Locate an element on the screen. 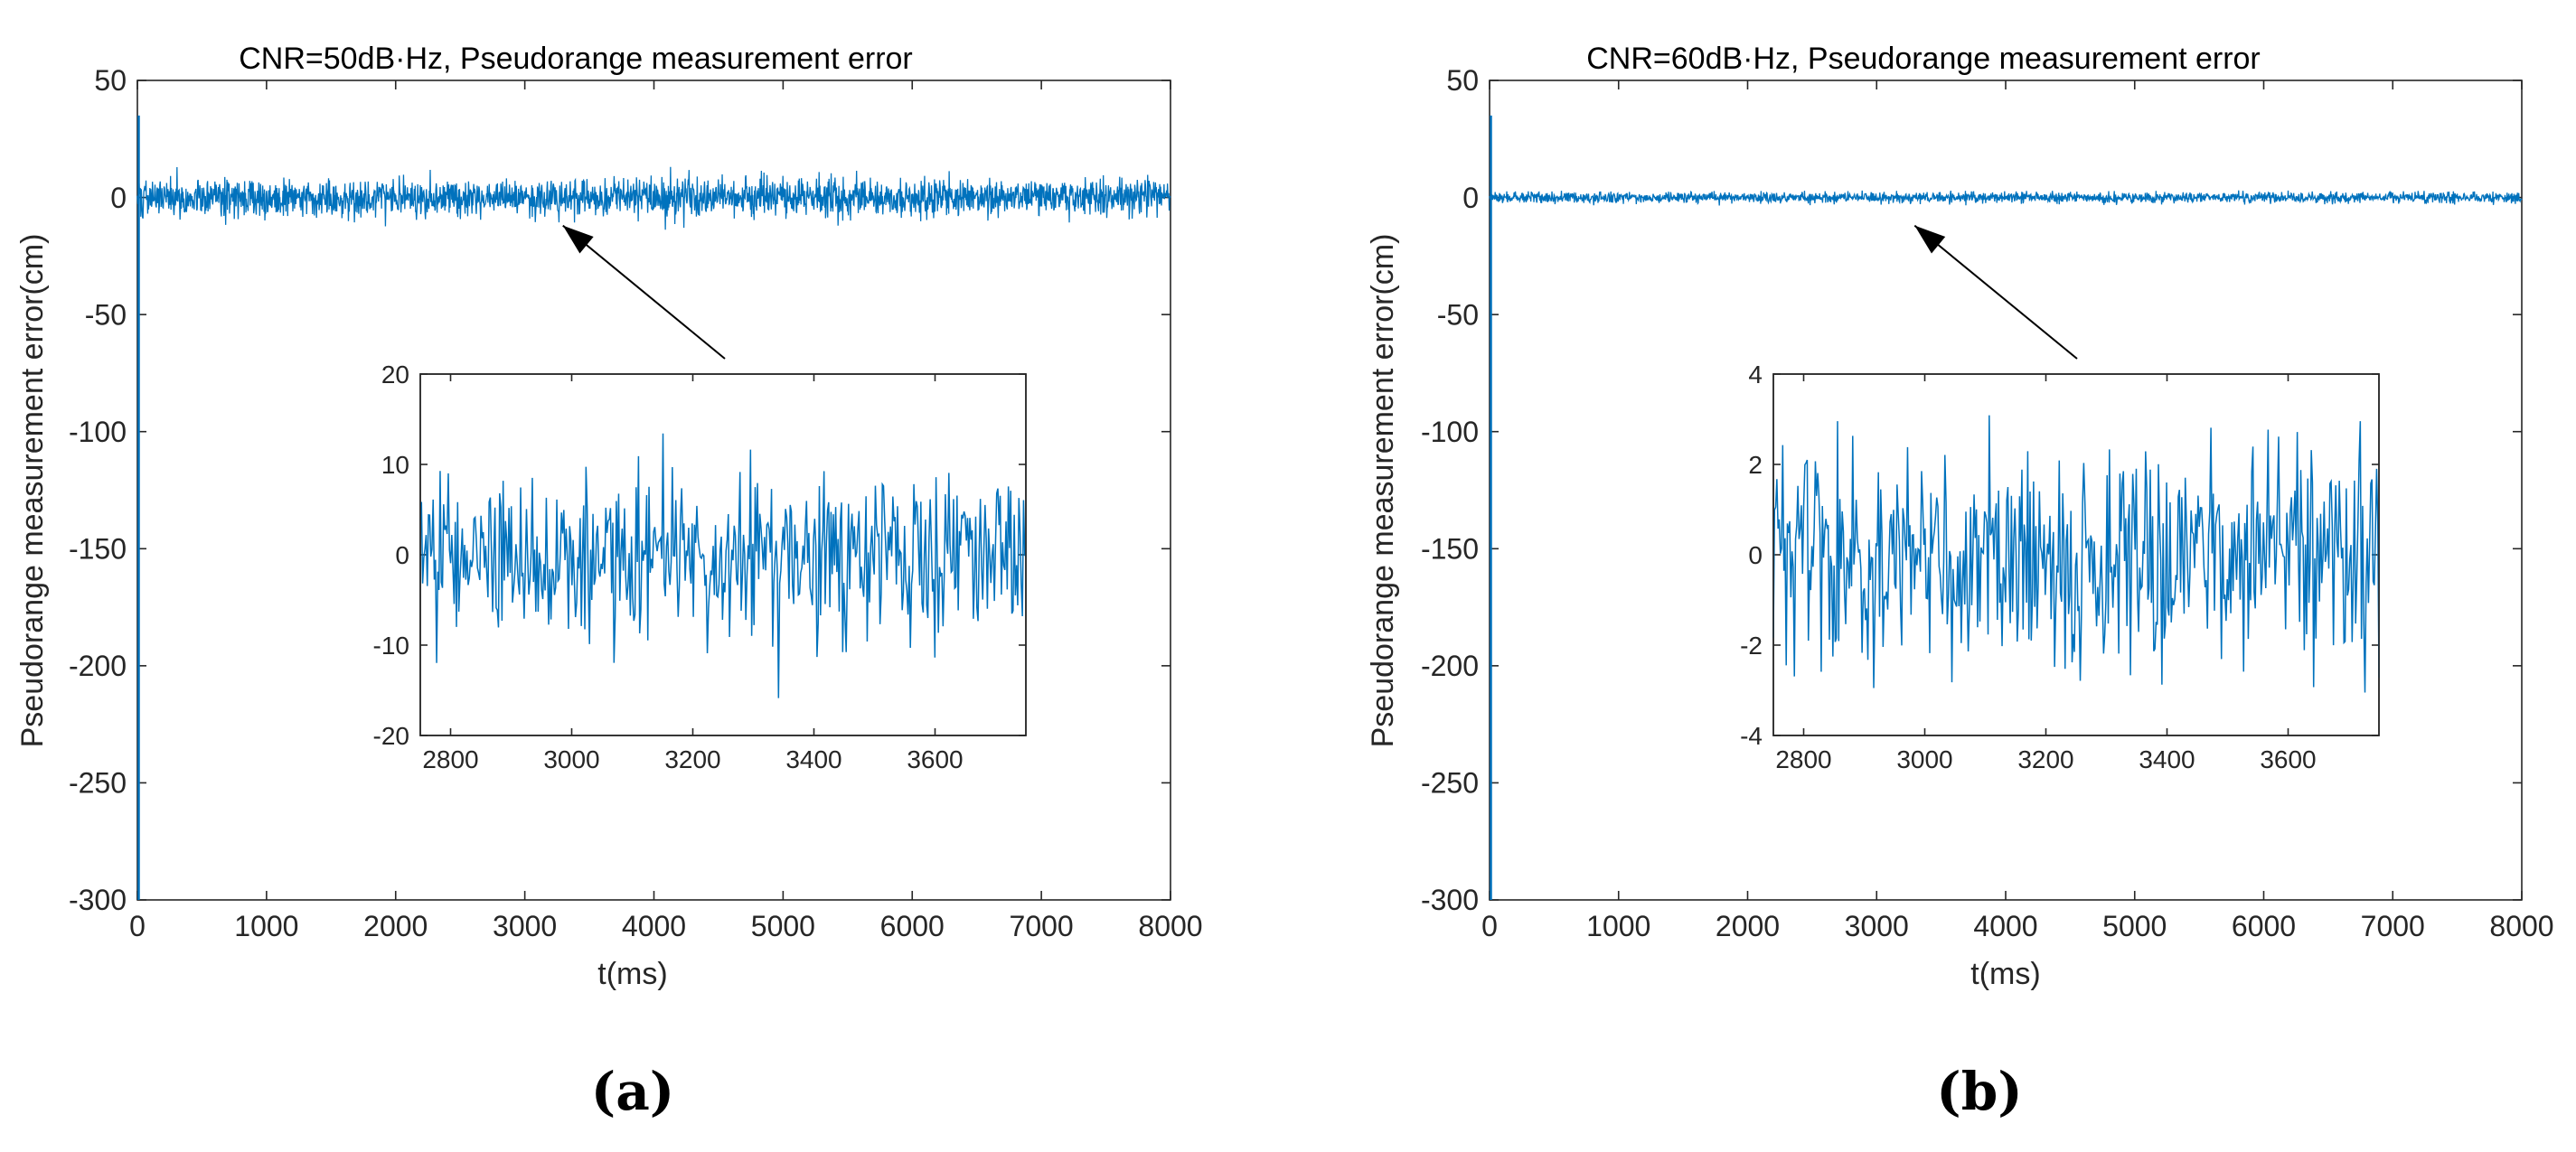  panel-label: (a) is located at coordinates (633, 1091).